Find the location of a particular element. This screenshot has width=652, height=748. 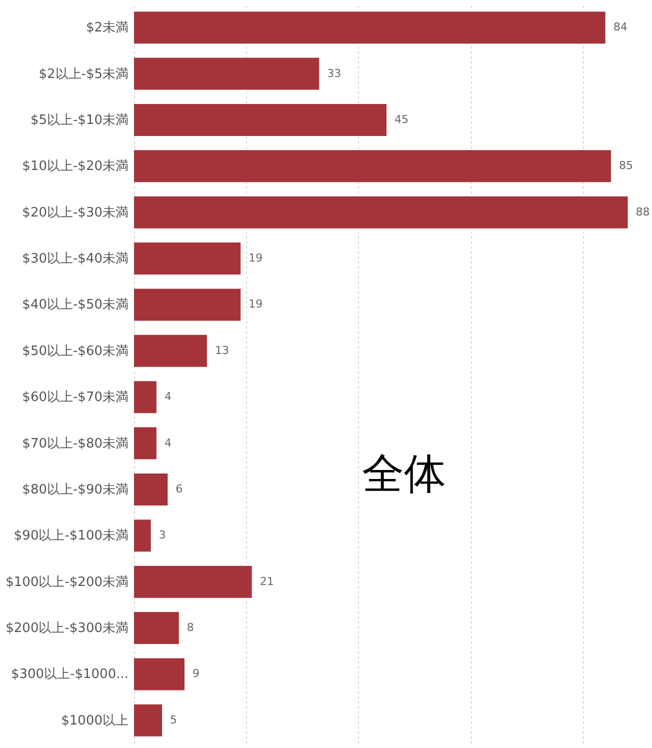

data-label: 21 is located at coordinates (267, 581).